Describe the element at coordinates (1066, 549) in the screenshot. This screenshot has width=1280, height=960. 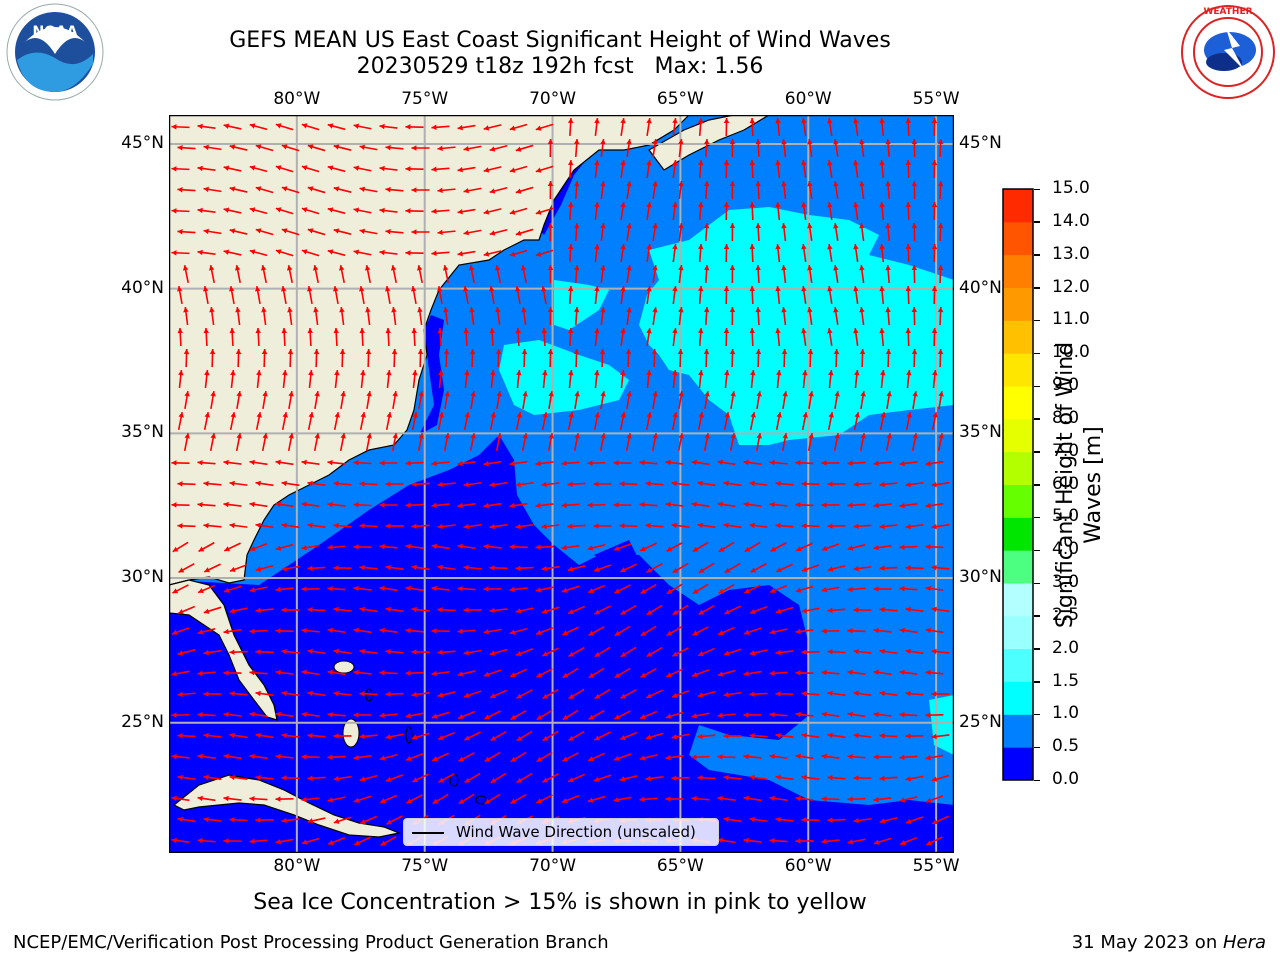
I see `colorbar-tick-label: 4.0` at that location.